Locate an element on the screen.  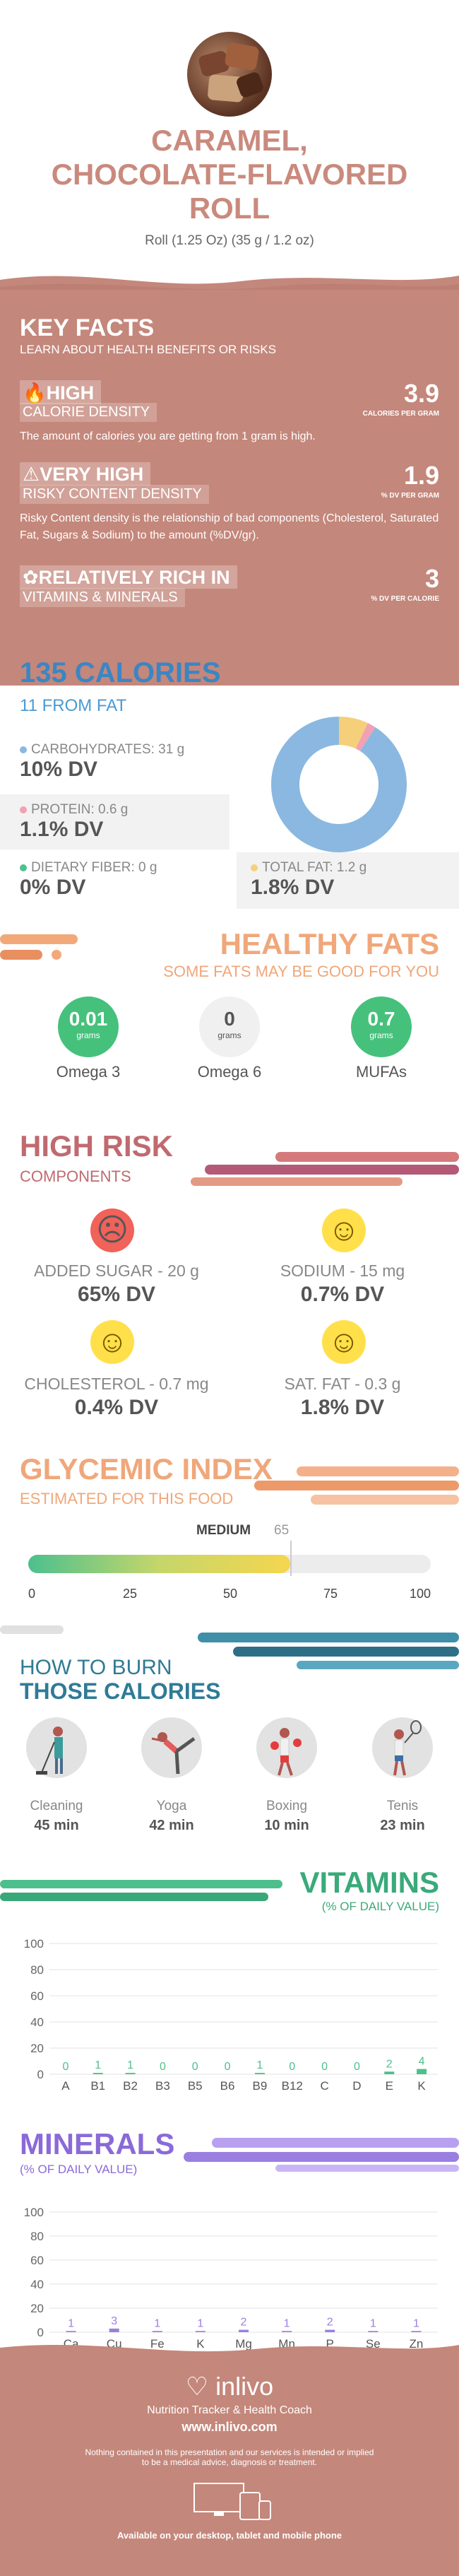
category-label: P is located at coordinates (330, 2344).